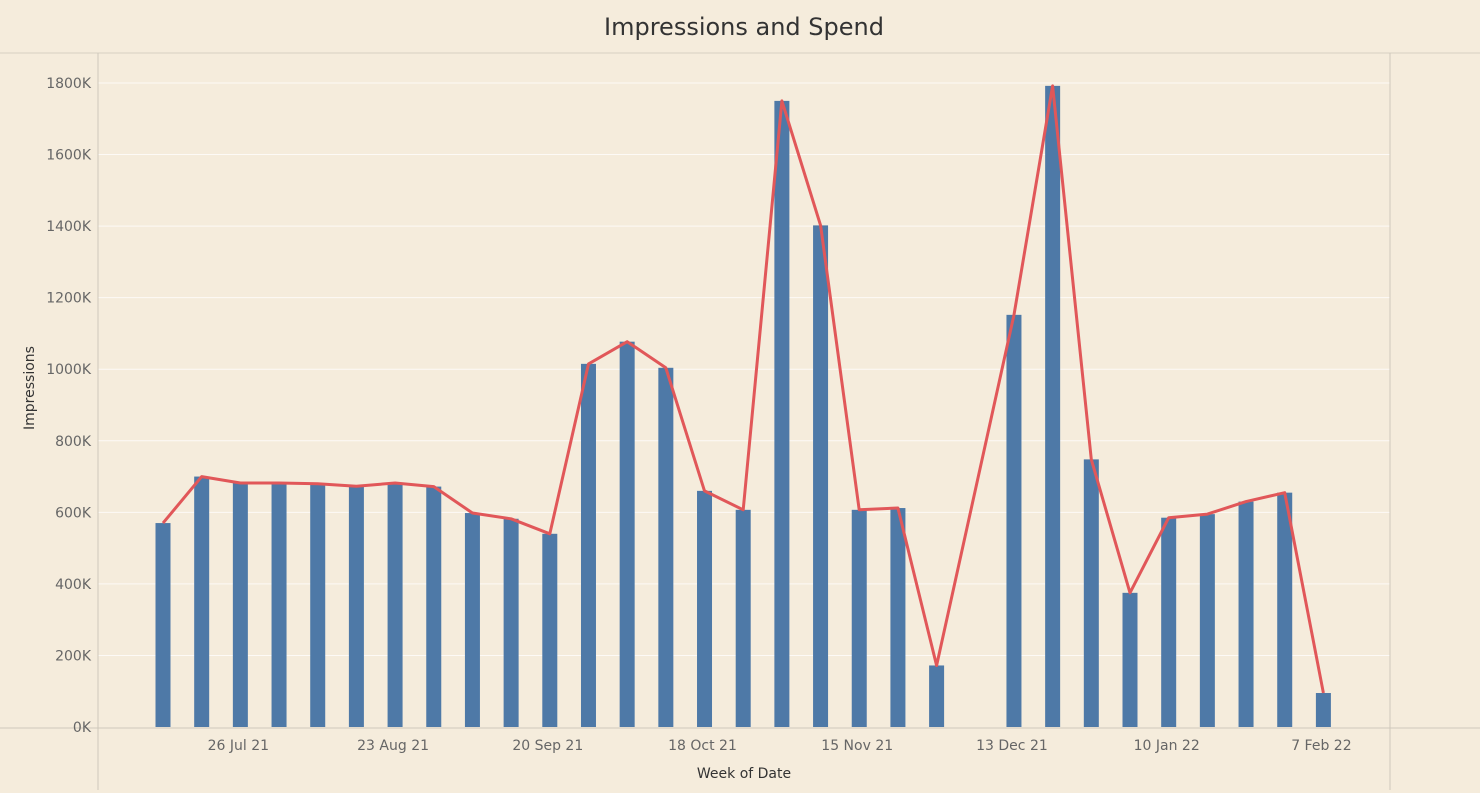 The height and width of the screenshot is (793, 1480). I want to click on y-tick-label: 800K, so click(73, 442).